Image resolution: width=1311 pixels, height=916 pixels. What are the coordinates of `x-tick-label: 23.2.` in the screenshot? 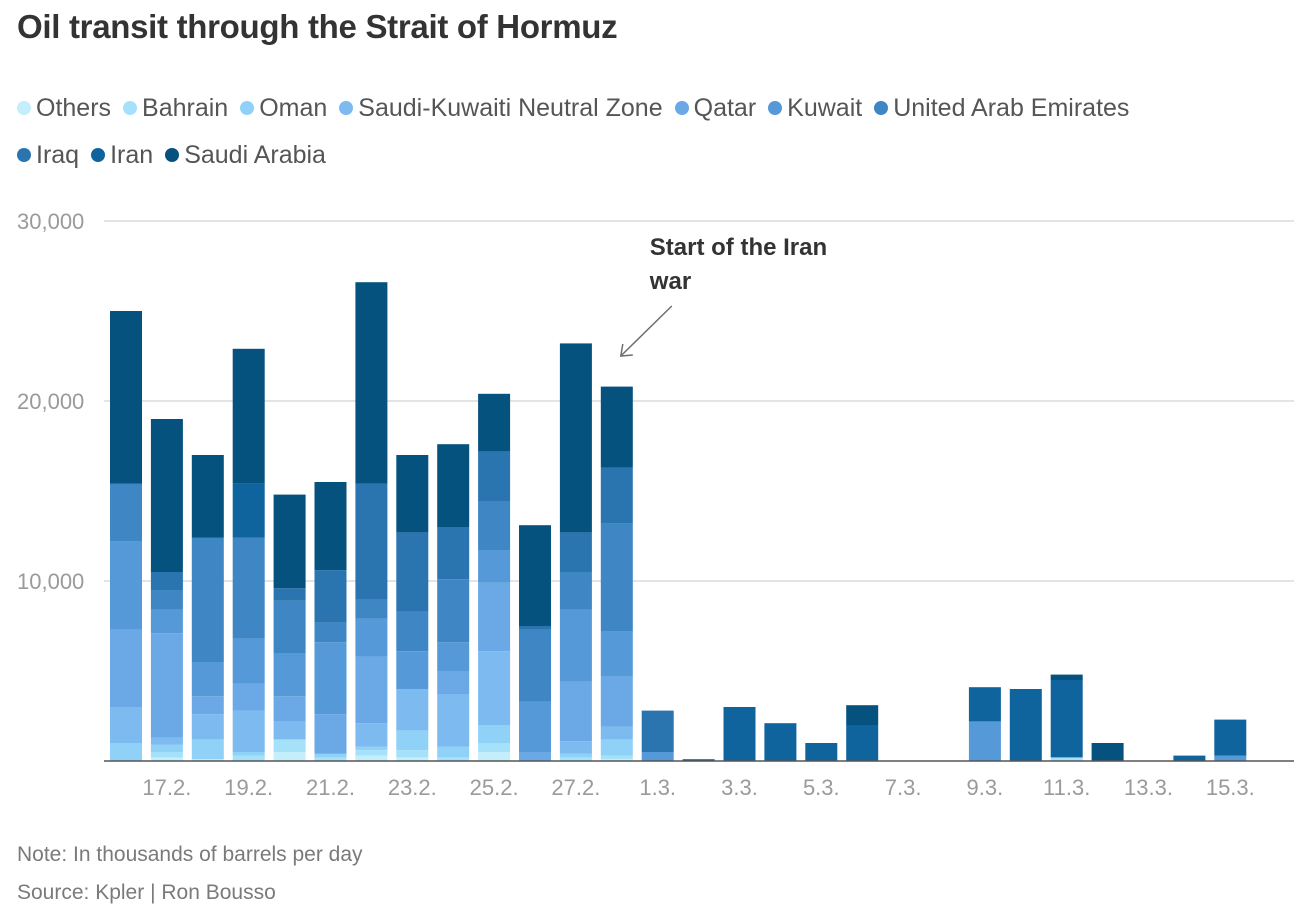 It's located at (412, 787).